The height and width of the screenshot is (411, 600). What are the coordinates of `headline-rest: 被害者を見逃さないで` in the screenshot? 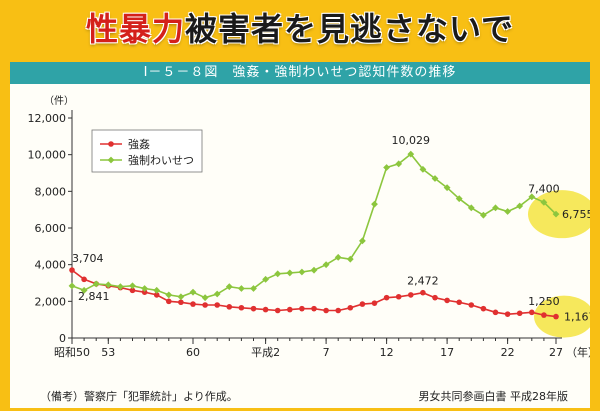 It's located at (349, 29).